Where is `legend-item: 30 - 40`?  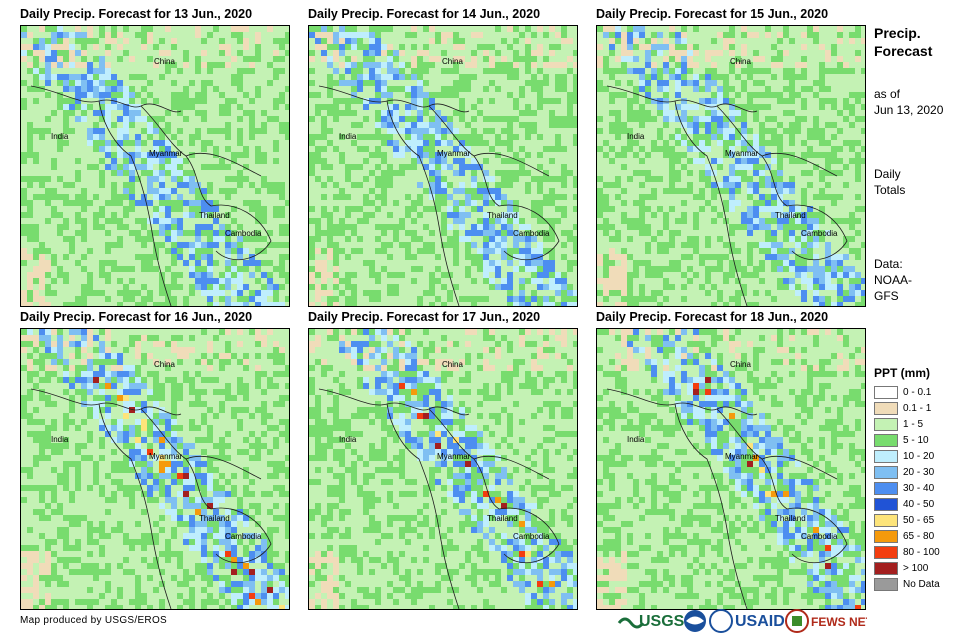 legend-item: 30 - 40 is located at coordinates (907, 488).